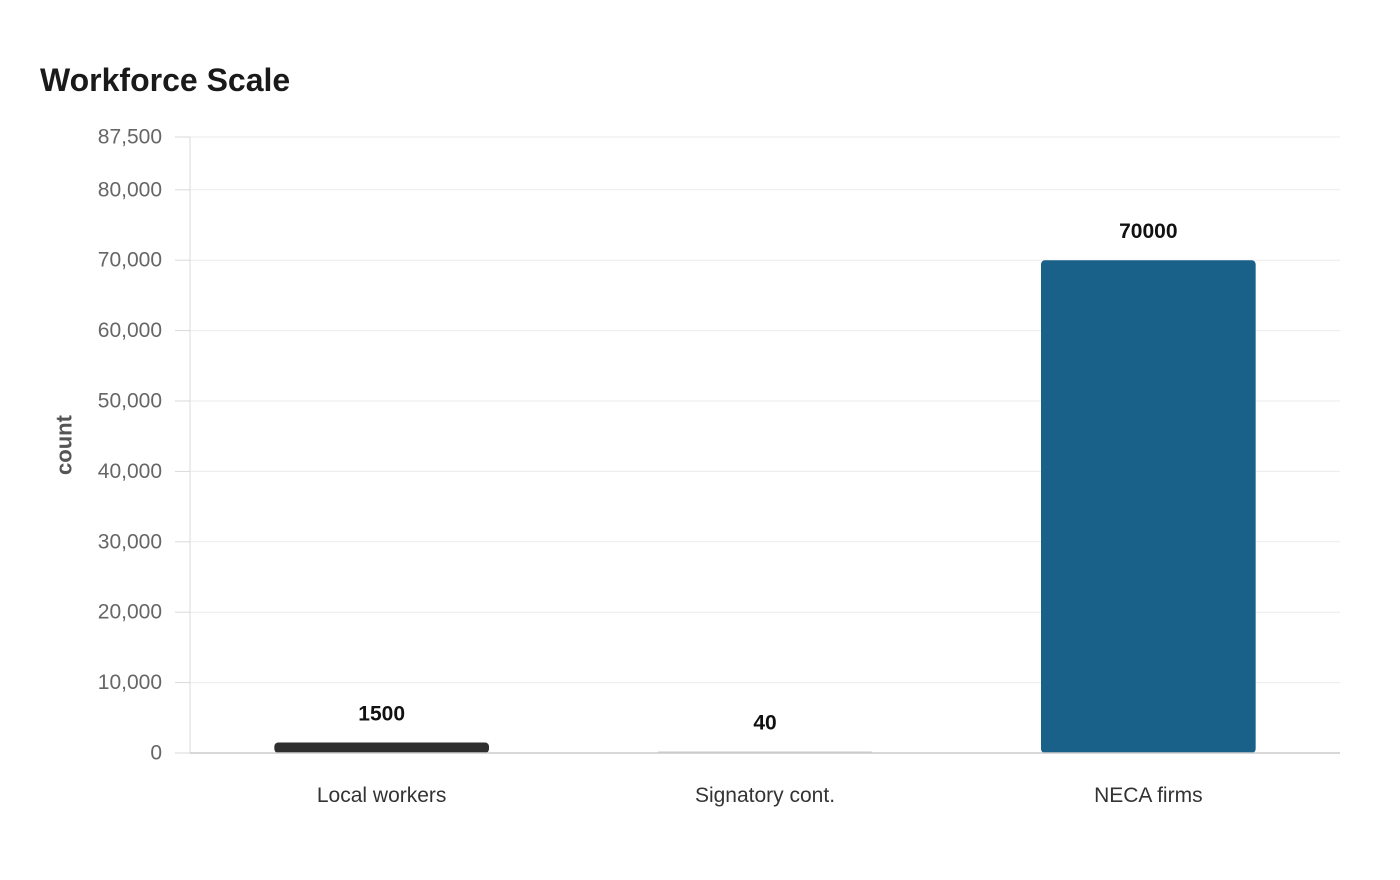 Image resolution: width=1400 pixels, height=880 pixels. I want to click on y-tick-label: 30,000, so click(130, 541).